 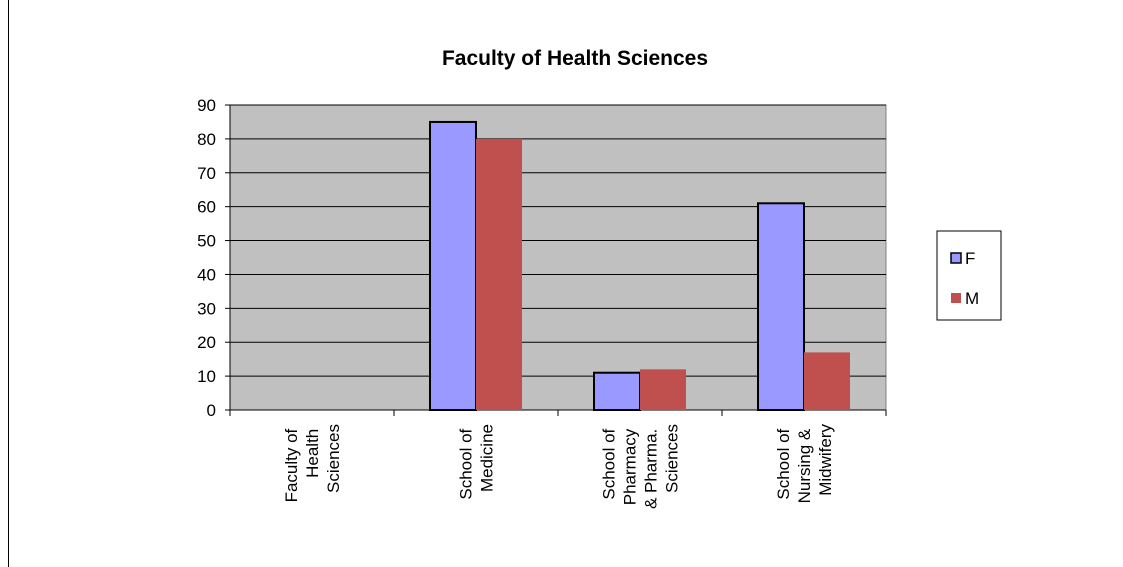 I want to click on y-tick-label: 0, so click(x=211, y=410).